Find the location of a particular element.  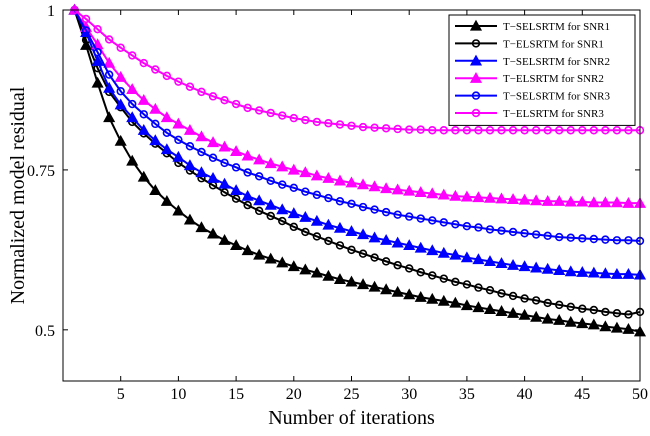

x-tick-label: 35 is located at coordinates (467, 394).